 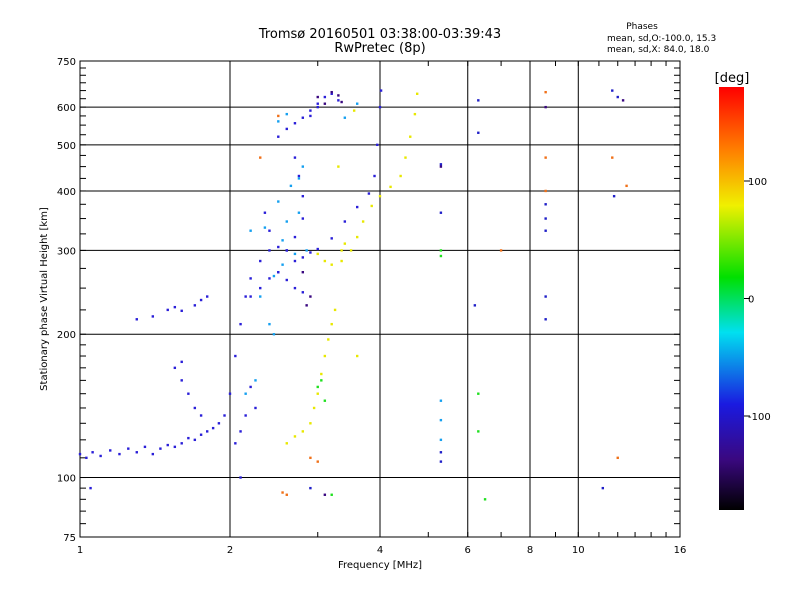 What do you see at coordinates (642, 27) in the screenshot?
I see `phases-heading: Phases` at bounding box center [642, 27].